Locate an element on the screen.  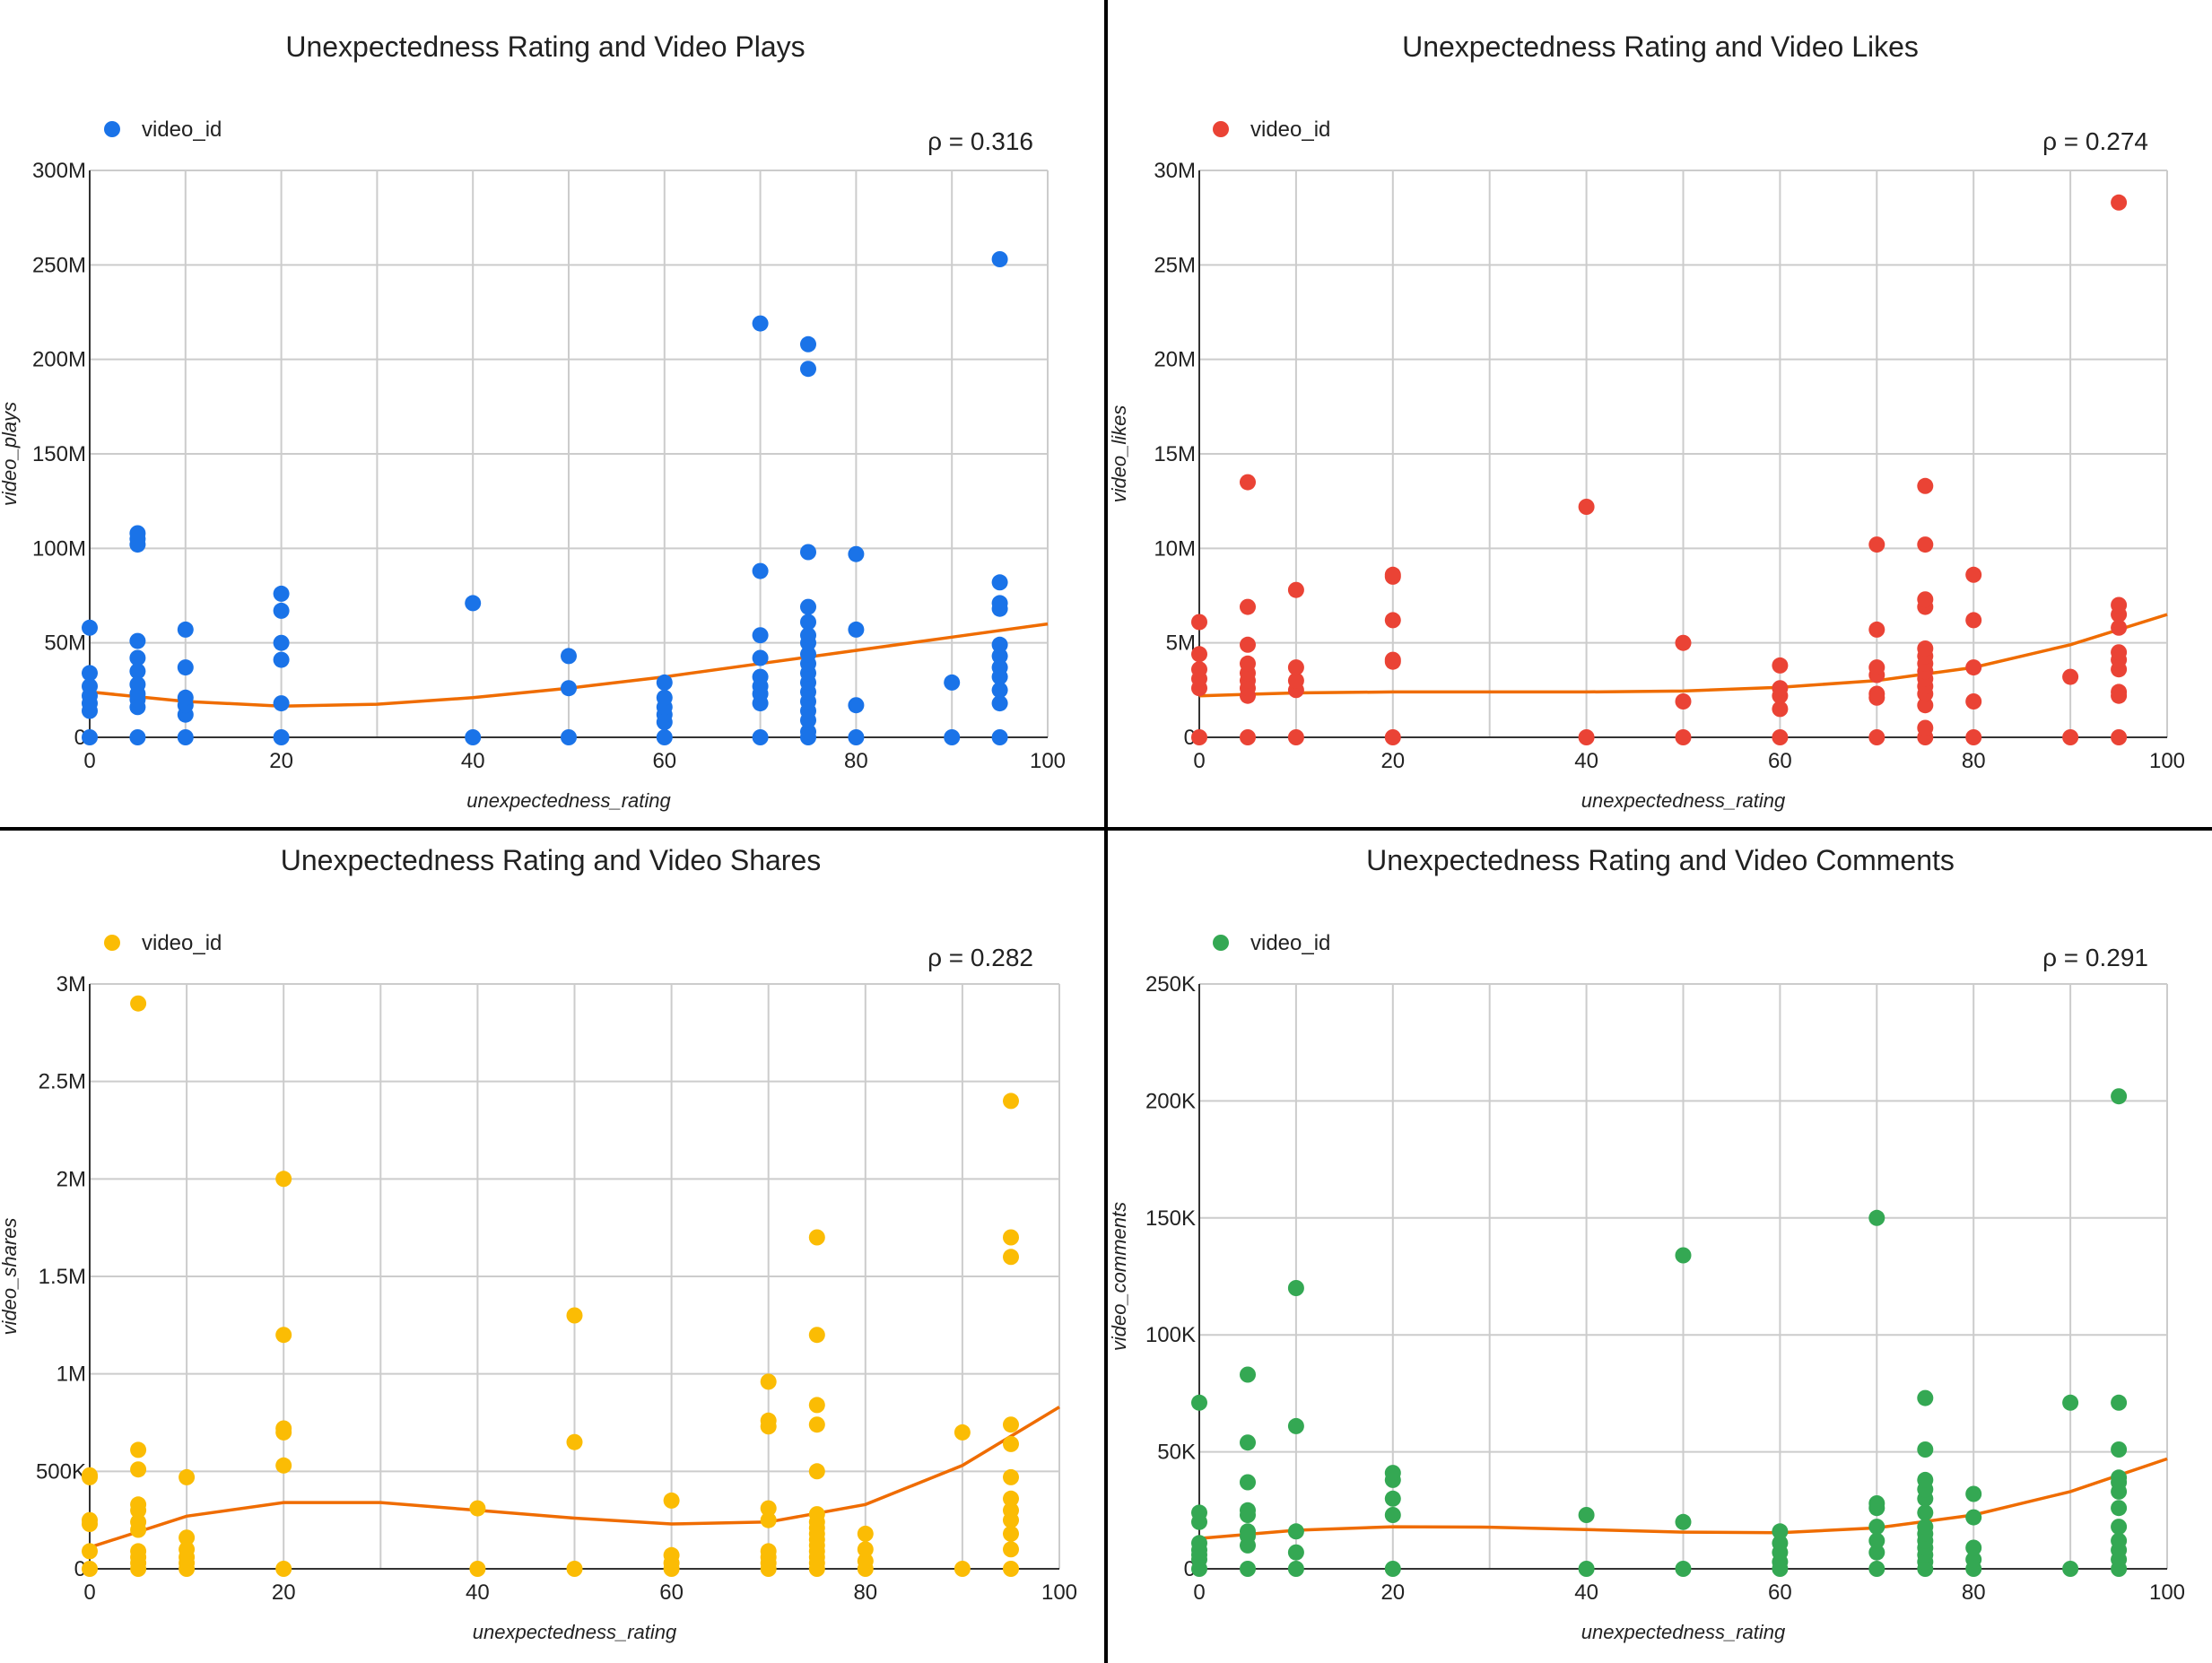
y-tick-label: 150M is located at coordinates (59, 454).